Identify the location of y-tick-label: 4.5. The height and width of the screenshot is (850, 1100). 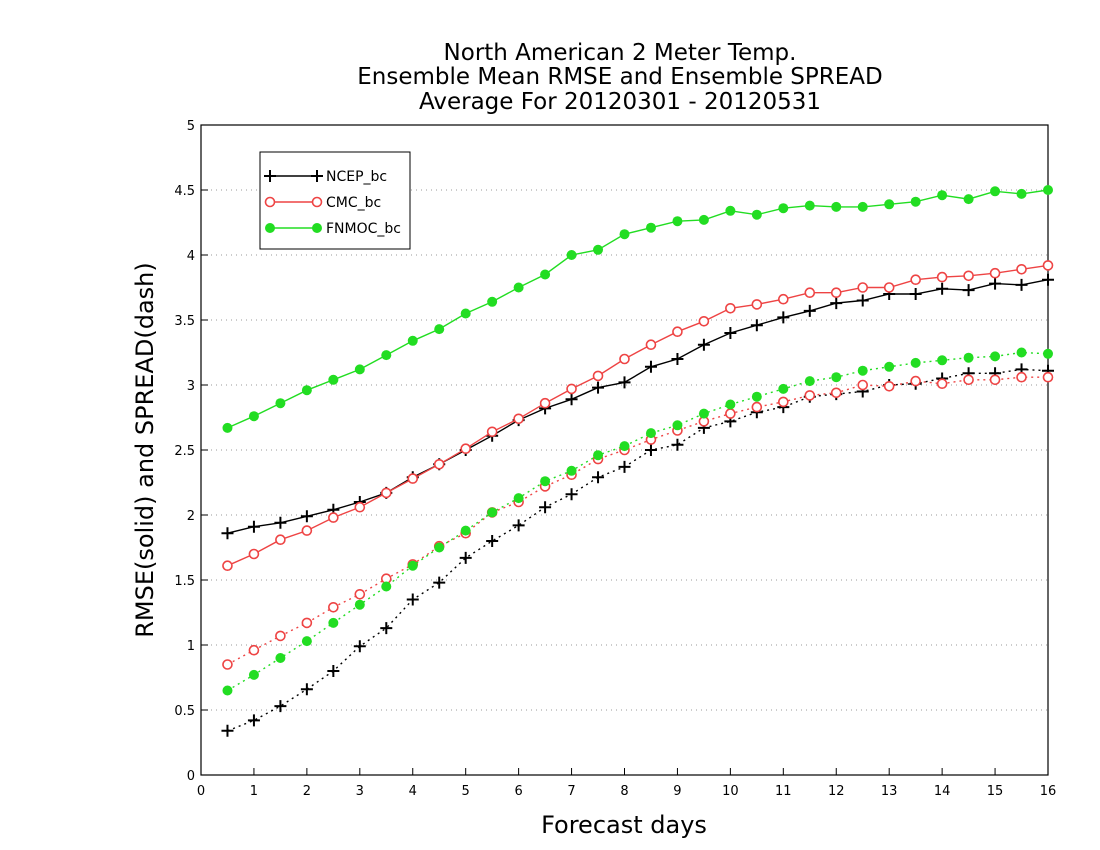
(184, 191).